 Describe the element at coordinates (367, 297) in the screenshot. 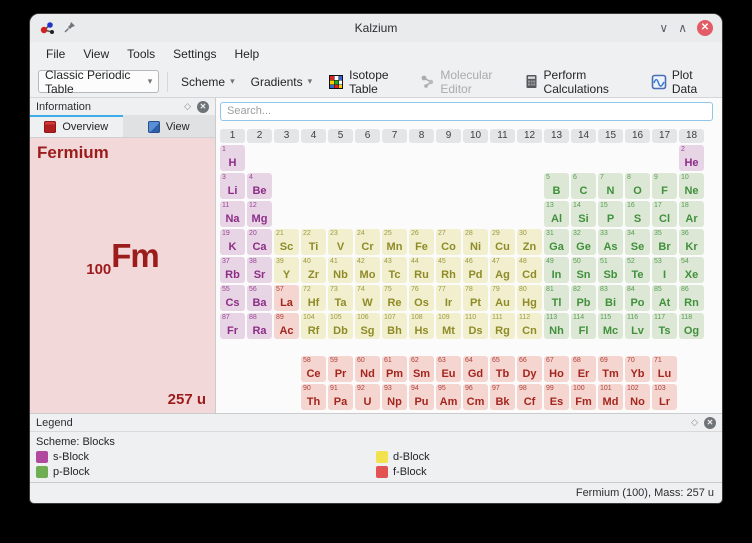

I see `element-W: 74 W` at that location.